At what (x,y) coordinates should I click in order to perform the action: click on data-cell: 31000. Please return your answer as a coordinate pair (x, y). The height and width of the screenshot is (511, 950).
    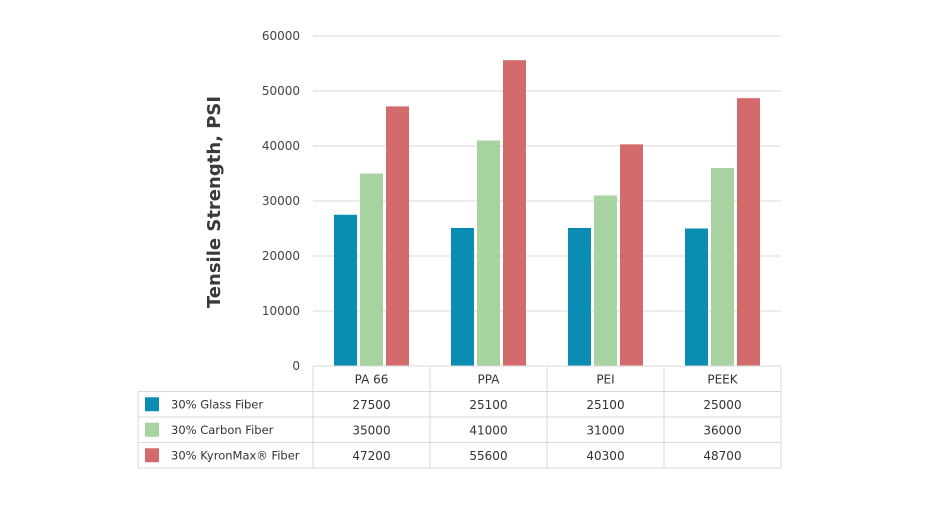
    Looking at the image, I should click on (605, 430).